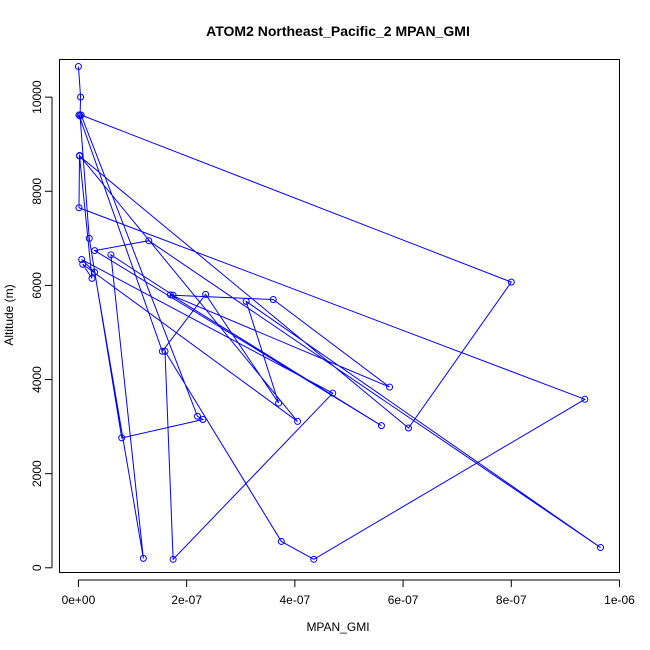 This screenshot has width=650, height=650. I want to click on x-tick-label: 4e-07, so click(295, 600).